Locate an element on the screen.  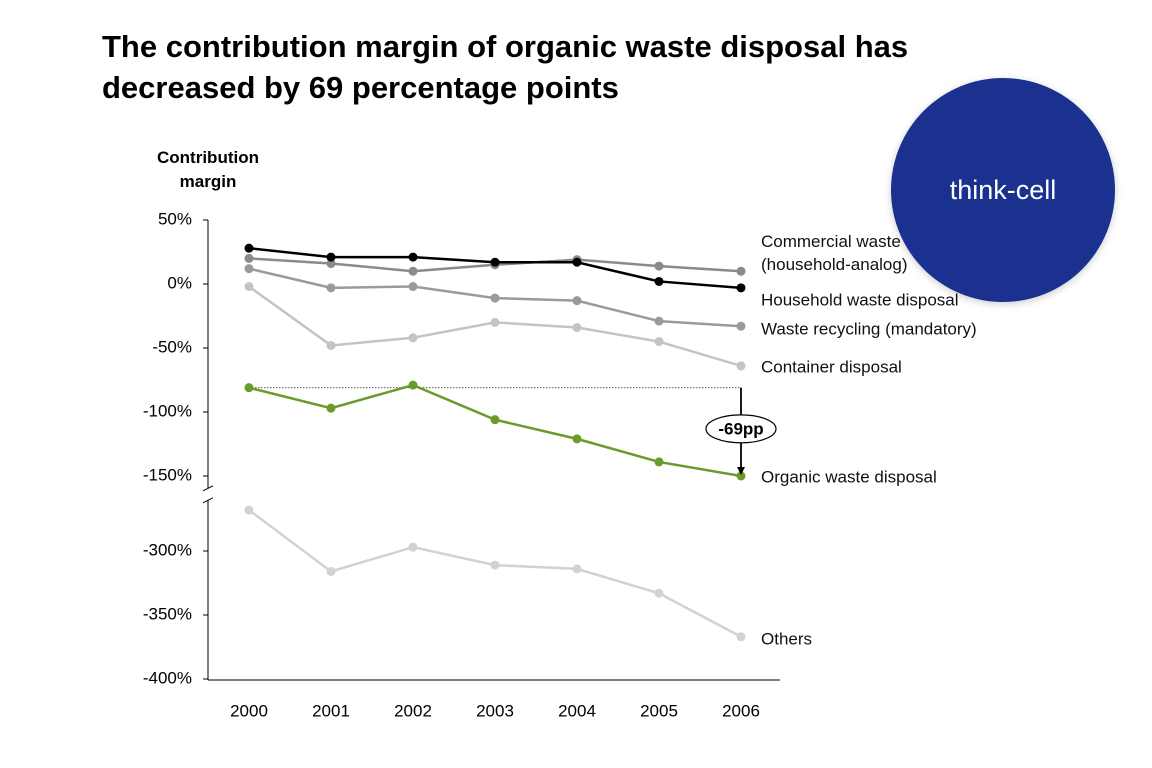
y-tick-label: -300% is located at coordinates (167, 549).